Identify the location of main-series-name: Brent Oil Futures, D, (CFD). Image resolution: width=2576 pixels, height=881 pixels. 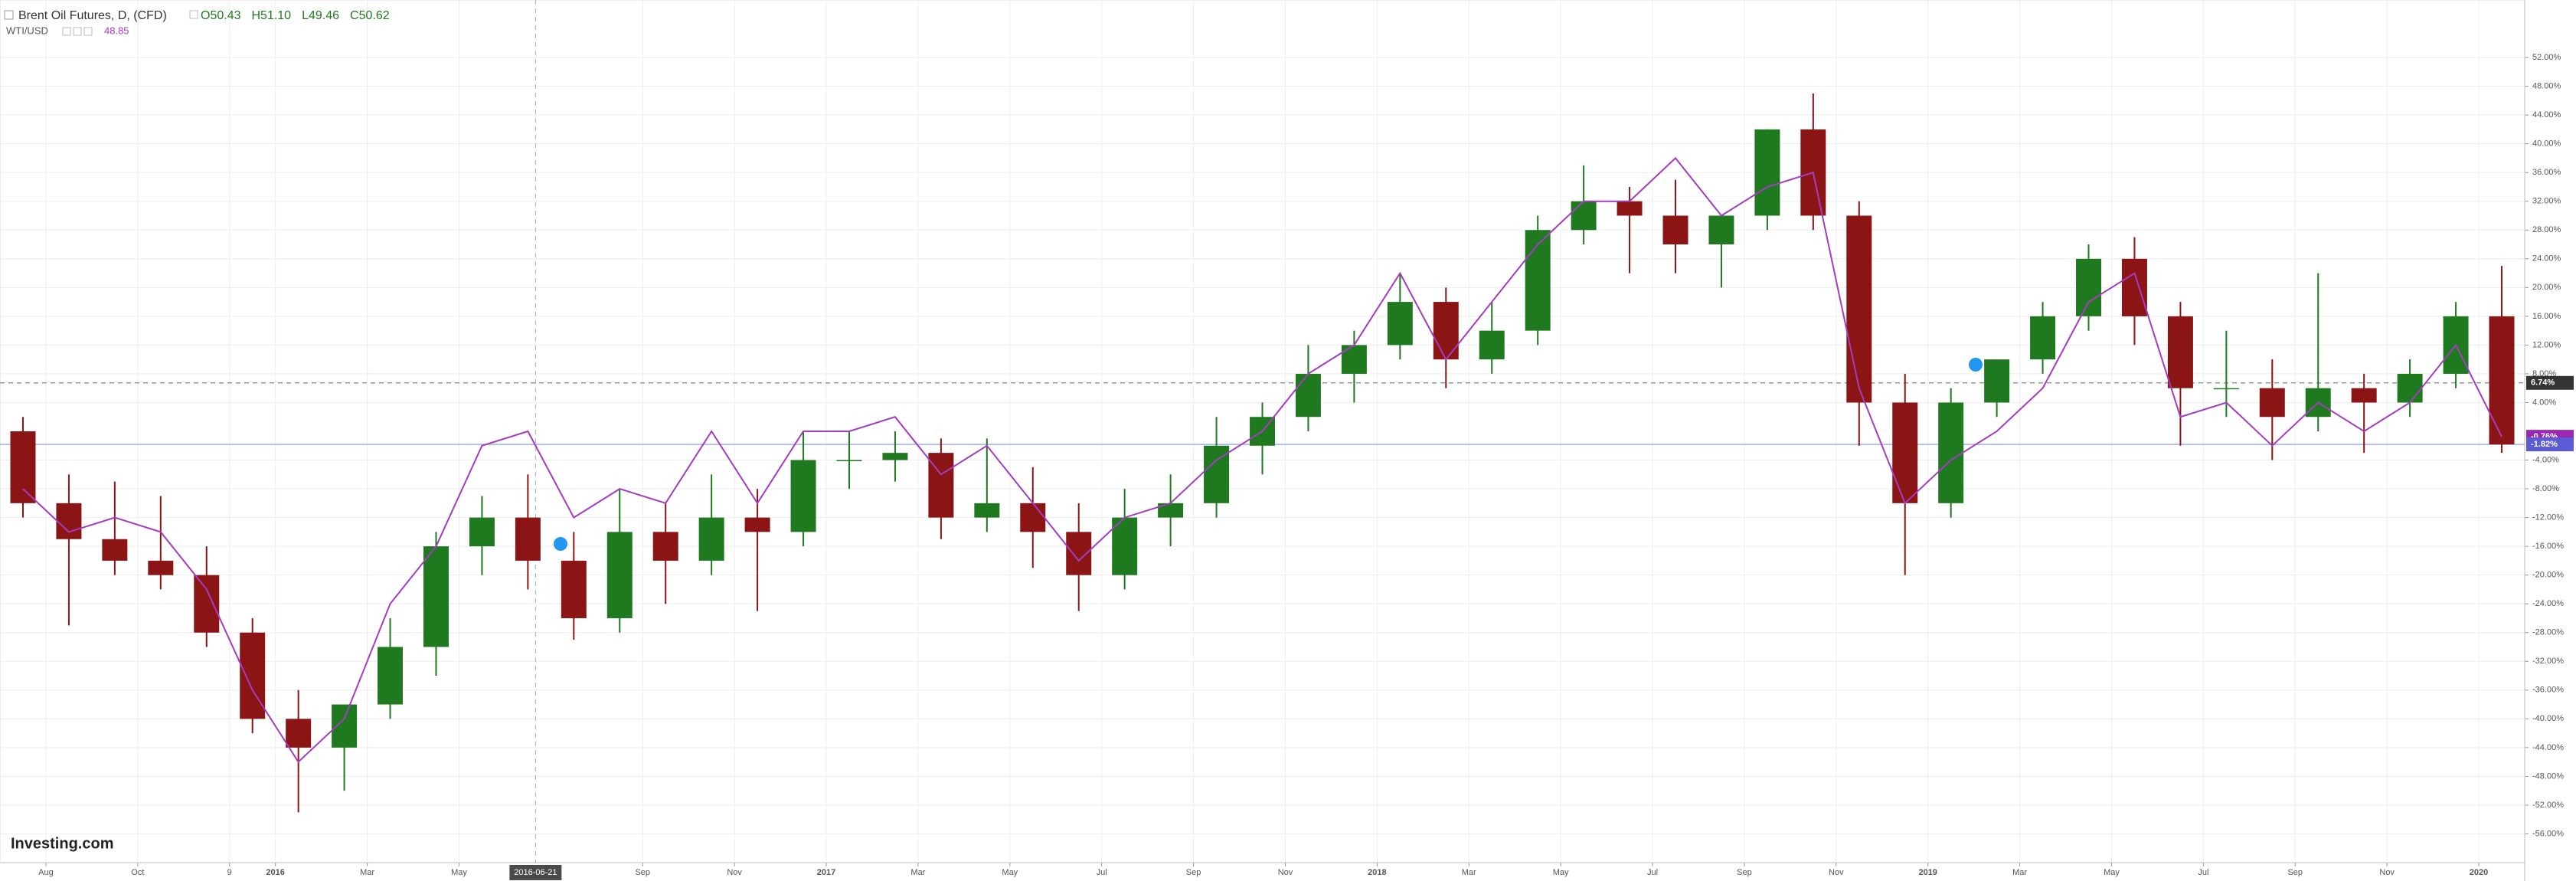
(92, 15).